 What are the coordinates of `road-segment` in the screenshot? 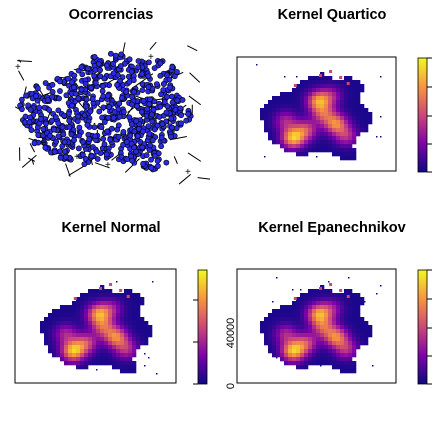 It's located at (94, 123).